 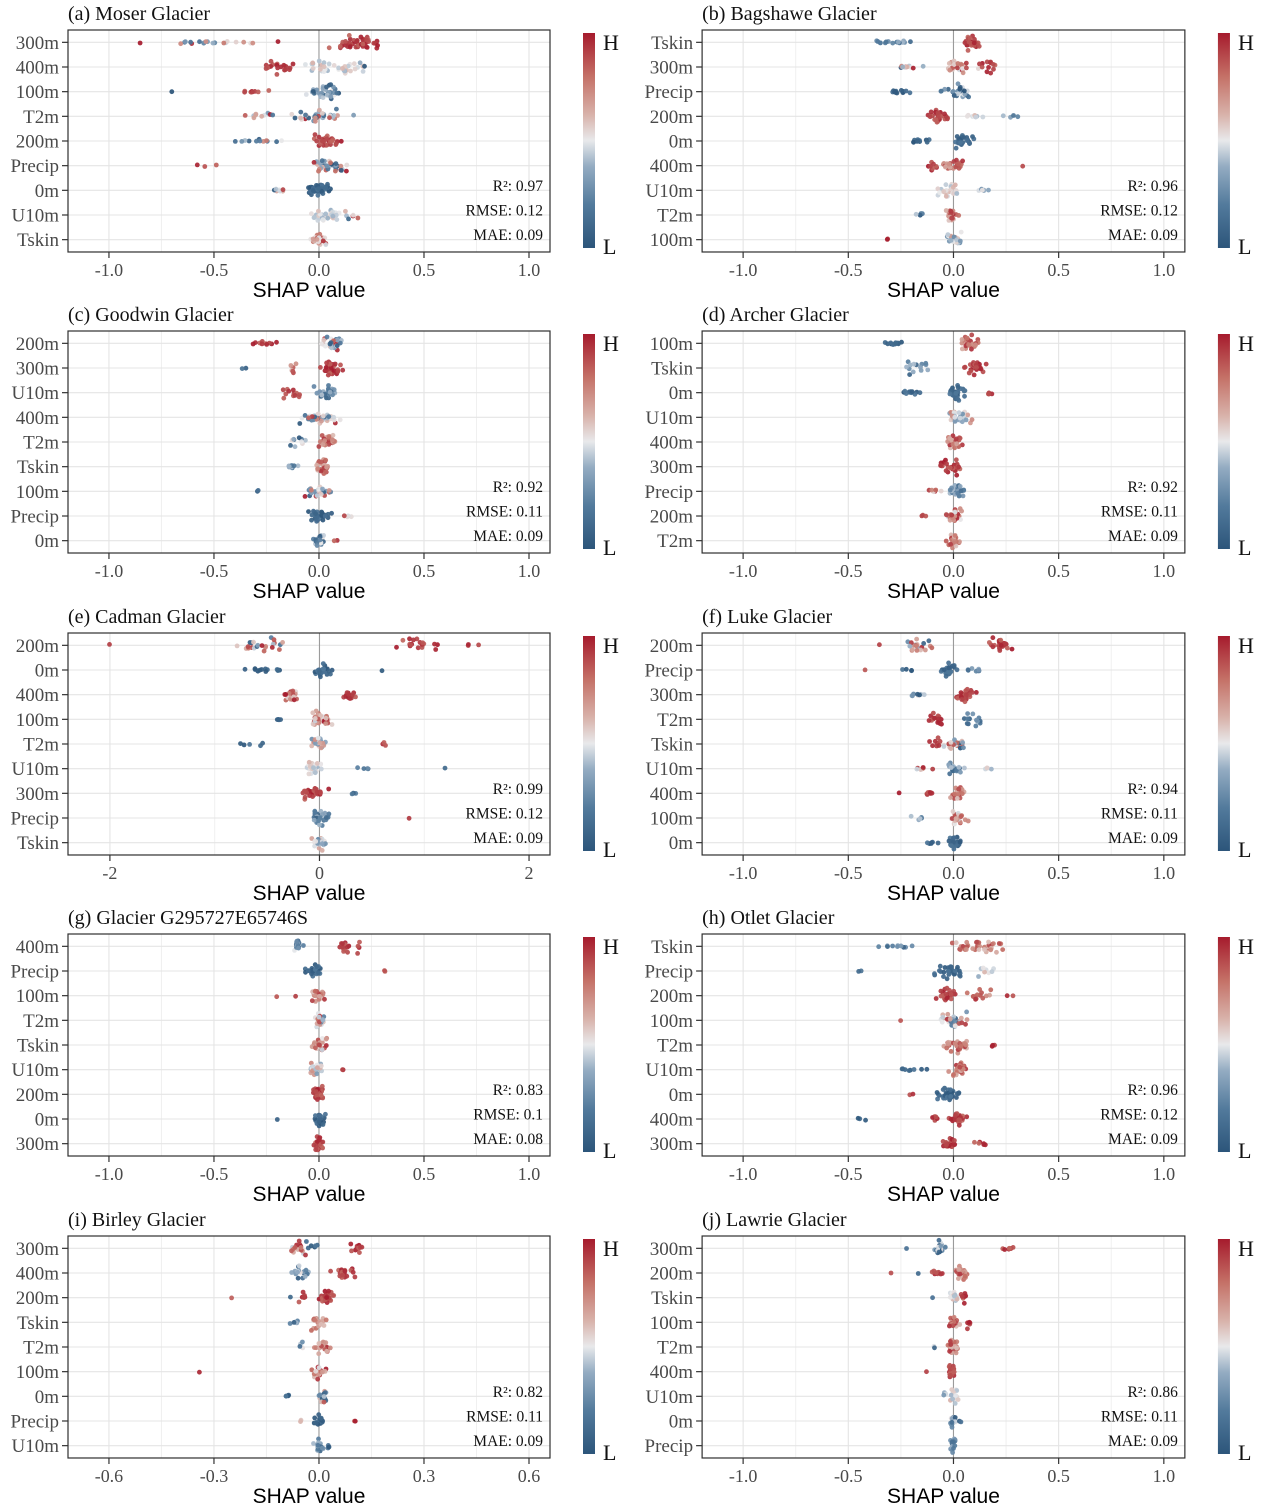 What do you see at coordinates (670, 1396) in the screenshot?
I see `y-axis-label: U10m` at bounding box center [670, 1396].